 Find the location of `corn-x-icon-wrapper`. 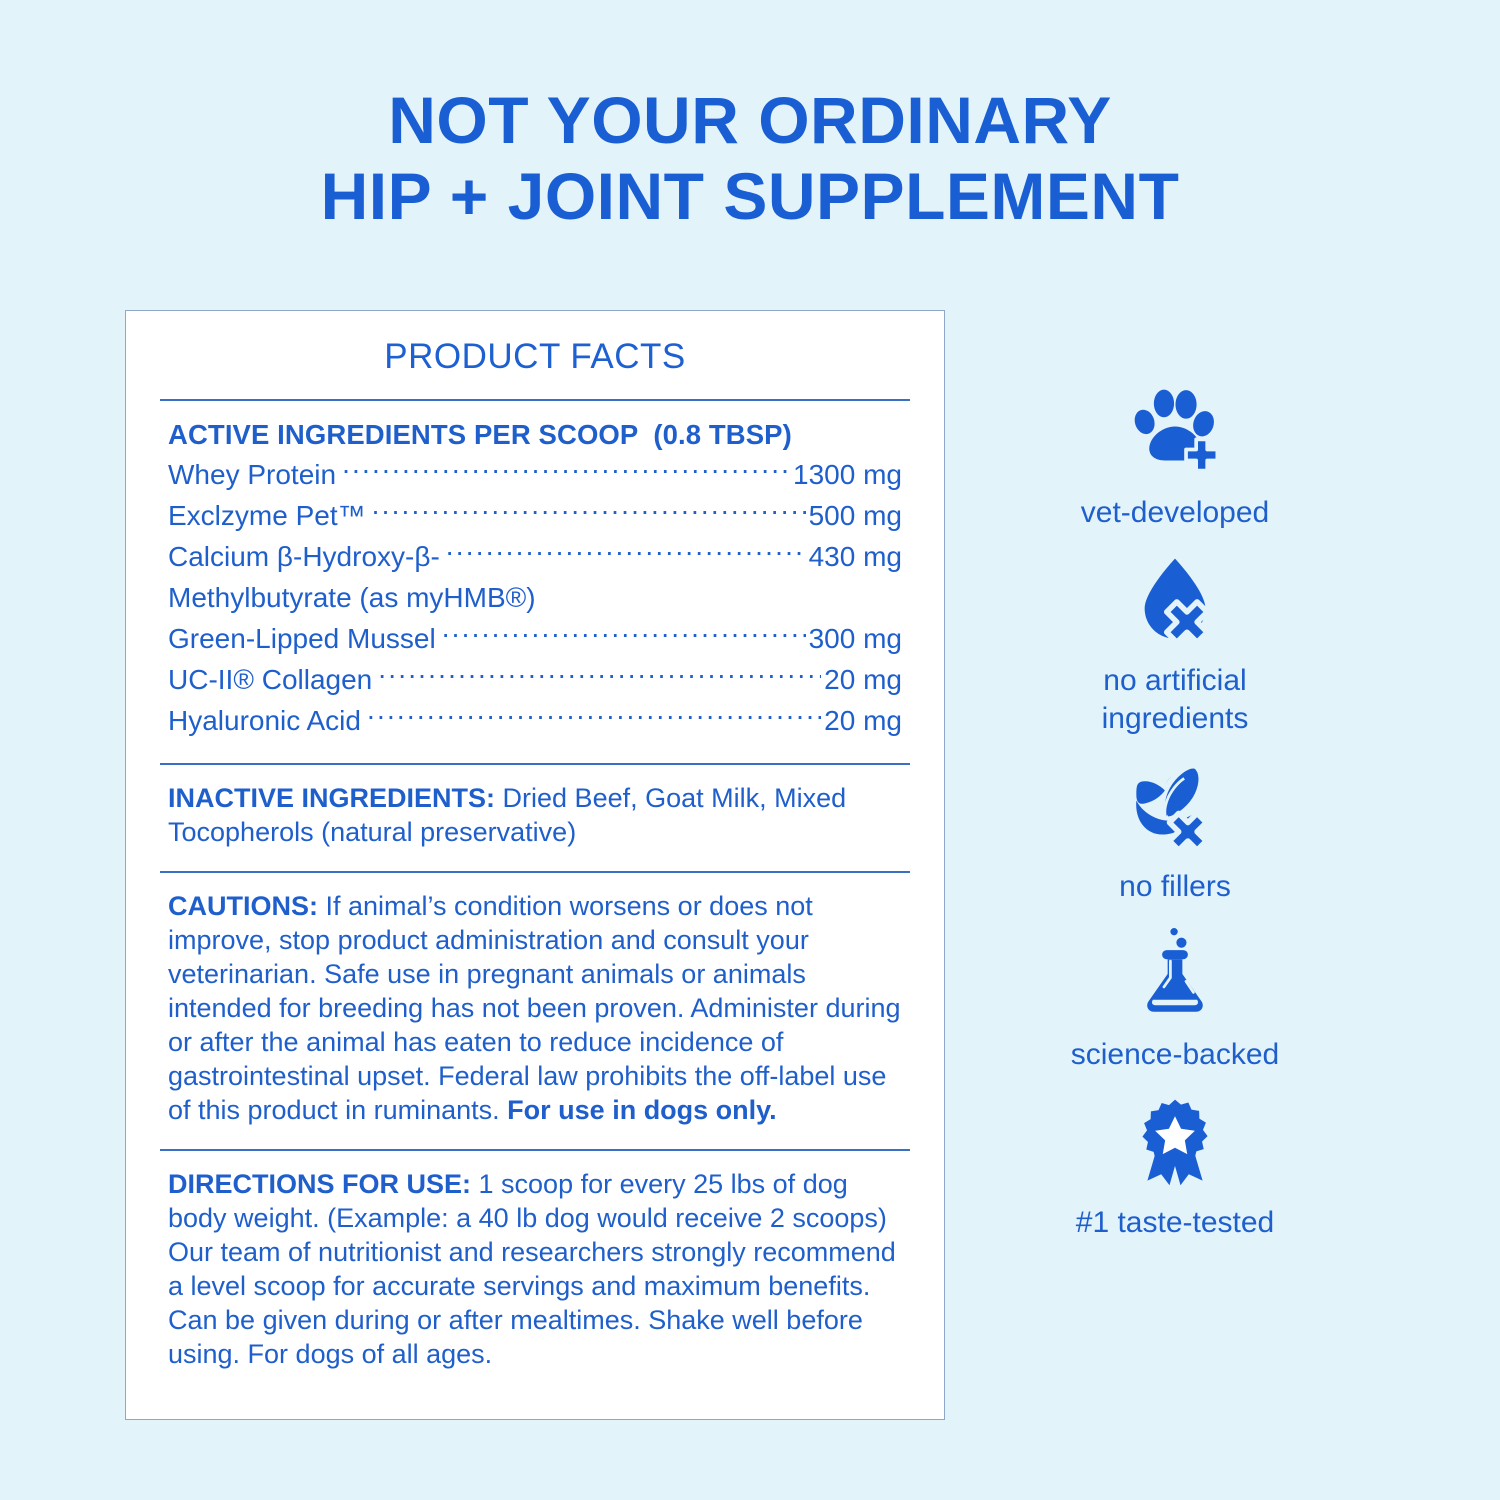

corn-x-icon-wrapper is located at coordinates (1175, 806).